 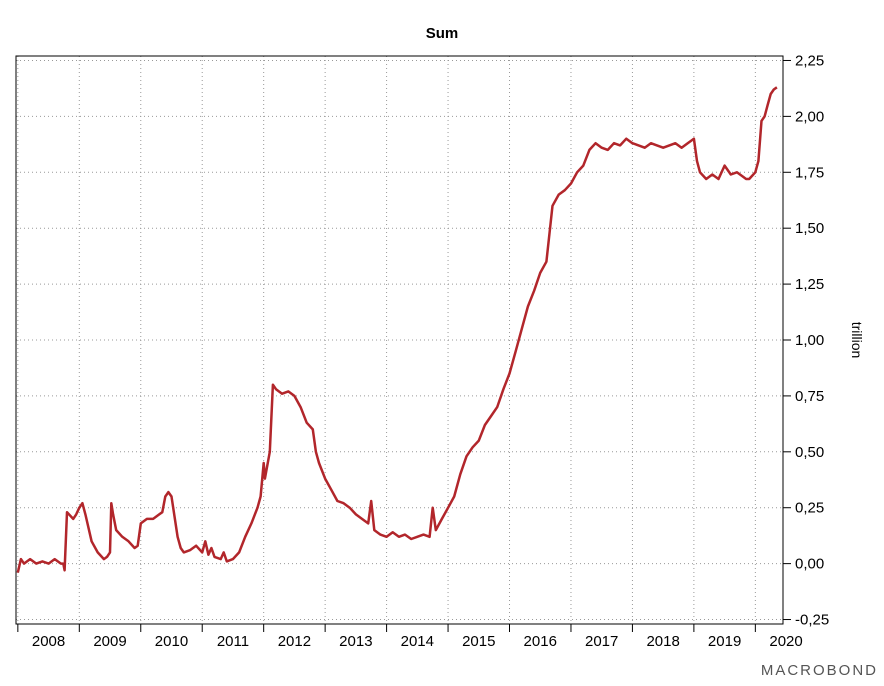 What do you see at coordinates (171, 641) in the screenshot?
I see `x-tick-label: 2010` at bounding box center [171, 641].